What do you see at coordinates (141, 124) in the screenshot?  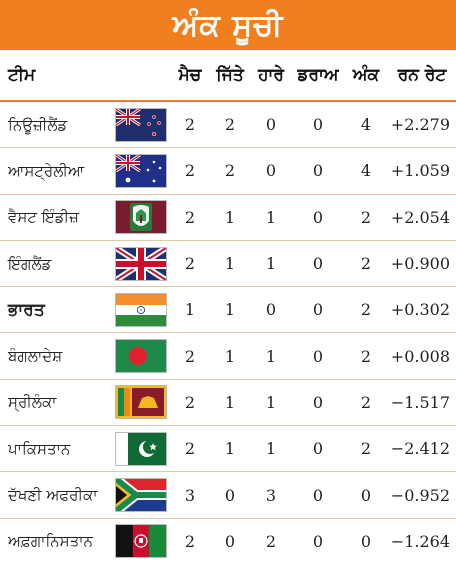 I see `new-zealand-flag-icon` at bounding box center [141, 124].